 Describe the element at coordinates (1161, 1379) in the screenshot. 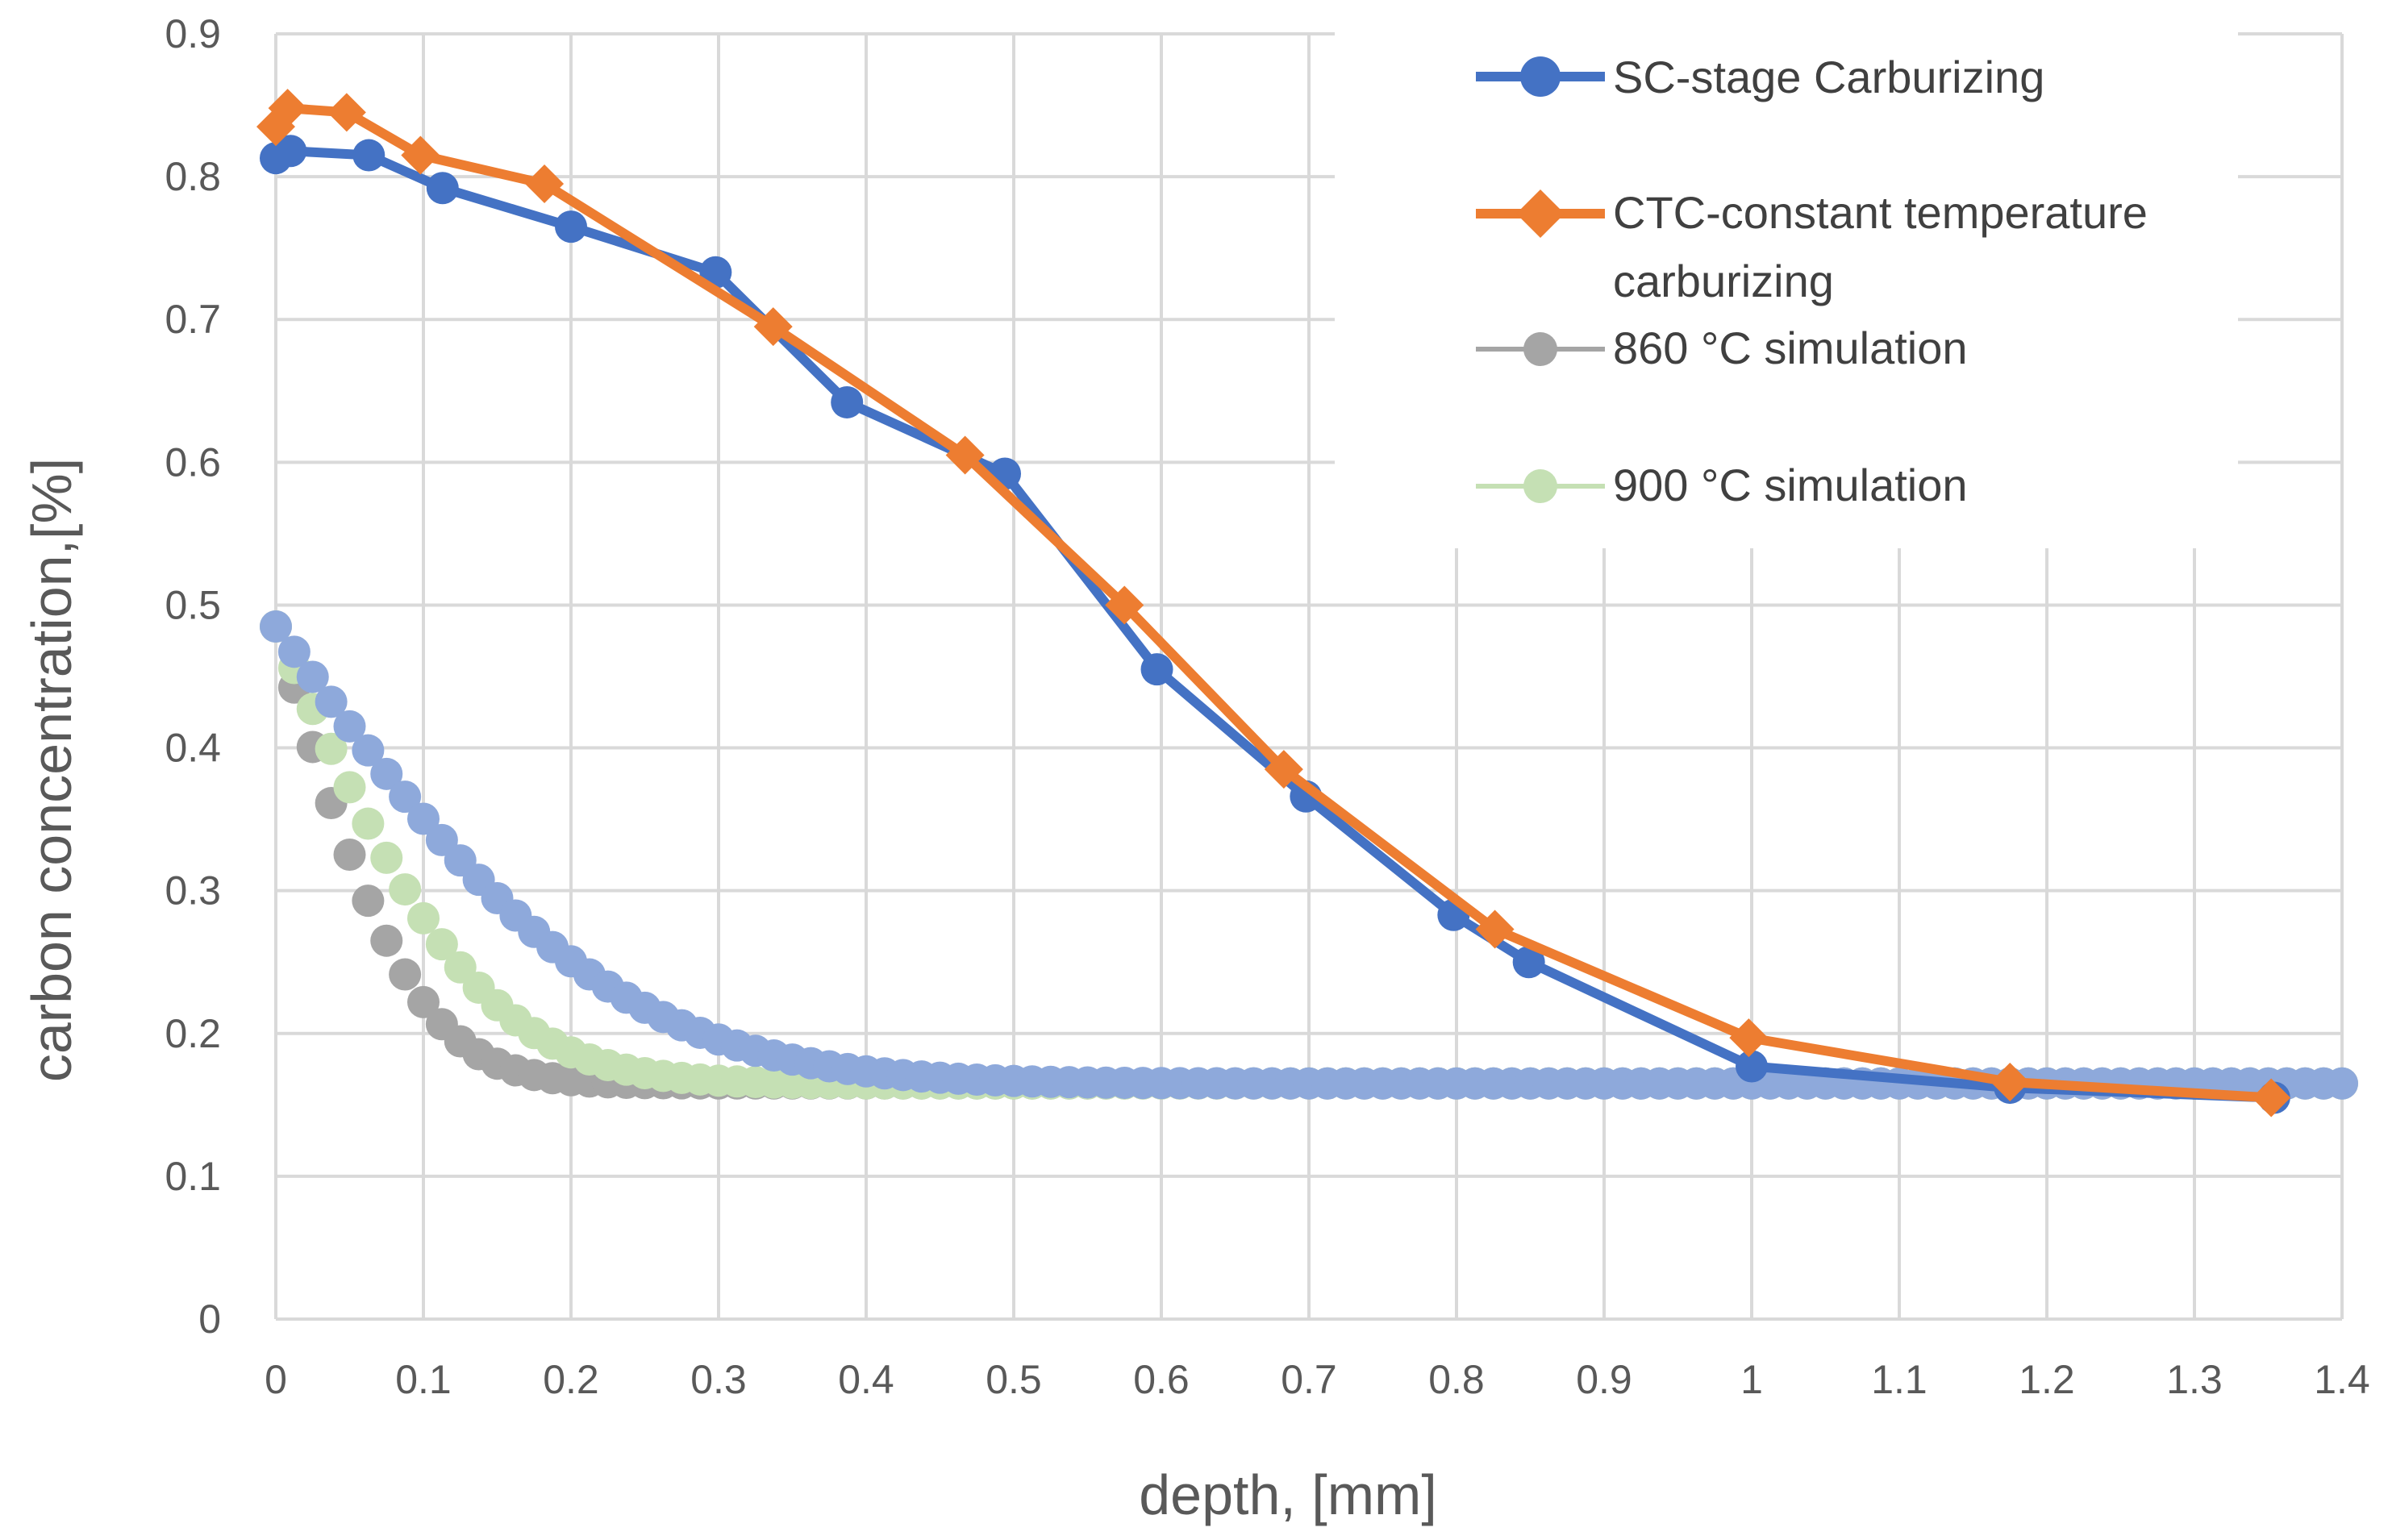

I see `x-tick-label: 0.6` at that location.